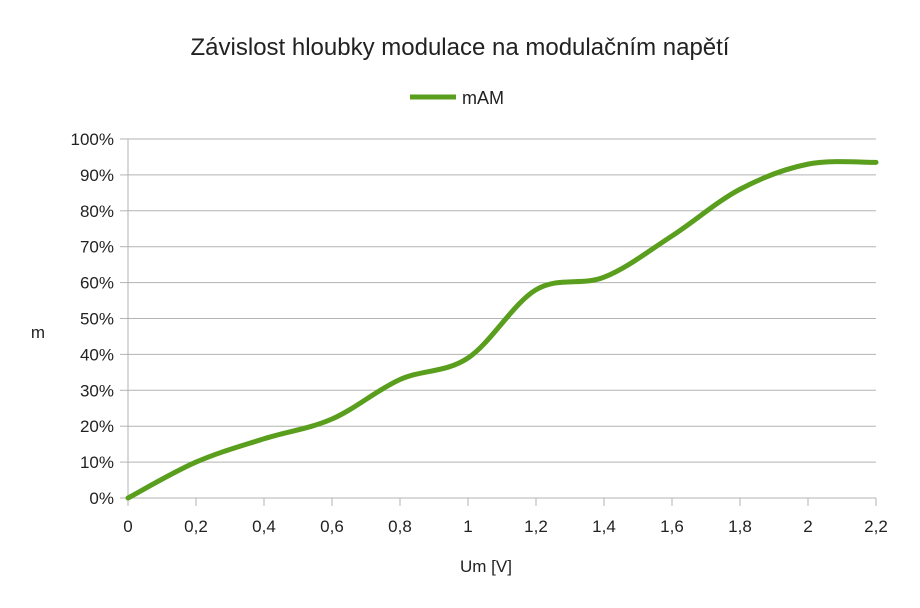  I want to click on y-tick-label: 30%, so click(97, 390).